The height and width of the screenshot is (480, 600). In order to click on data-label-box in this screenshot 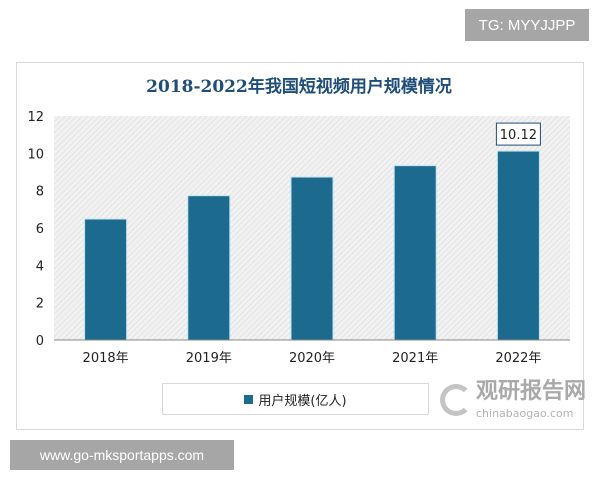, I will do `click(518, 134)`.